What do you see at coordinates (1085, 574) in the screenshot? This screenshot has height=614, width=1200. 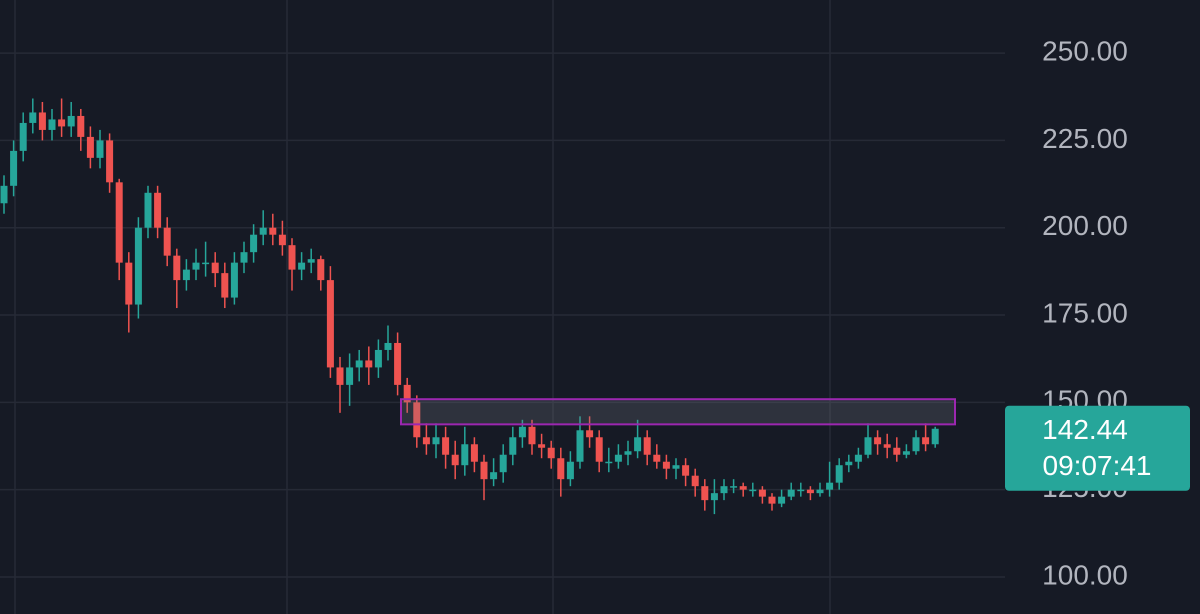 I see `y-tick-label: 100.00` at bounding box center [1085, 574].